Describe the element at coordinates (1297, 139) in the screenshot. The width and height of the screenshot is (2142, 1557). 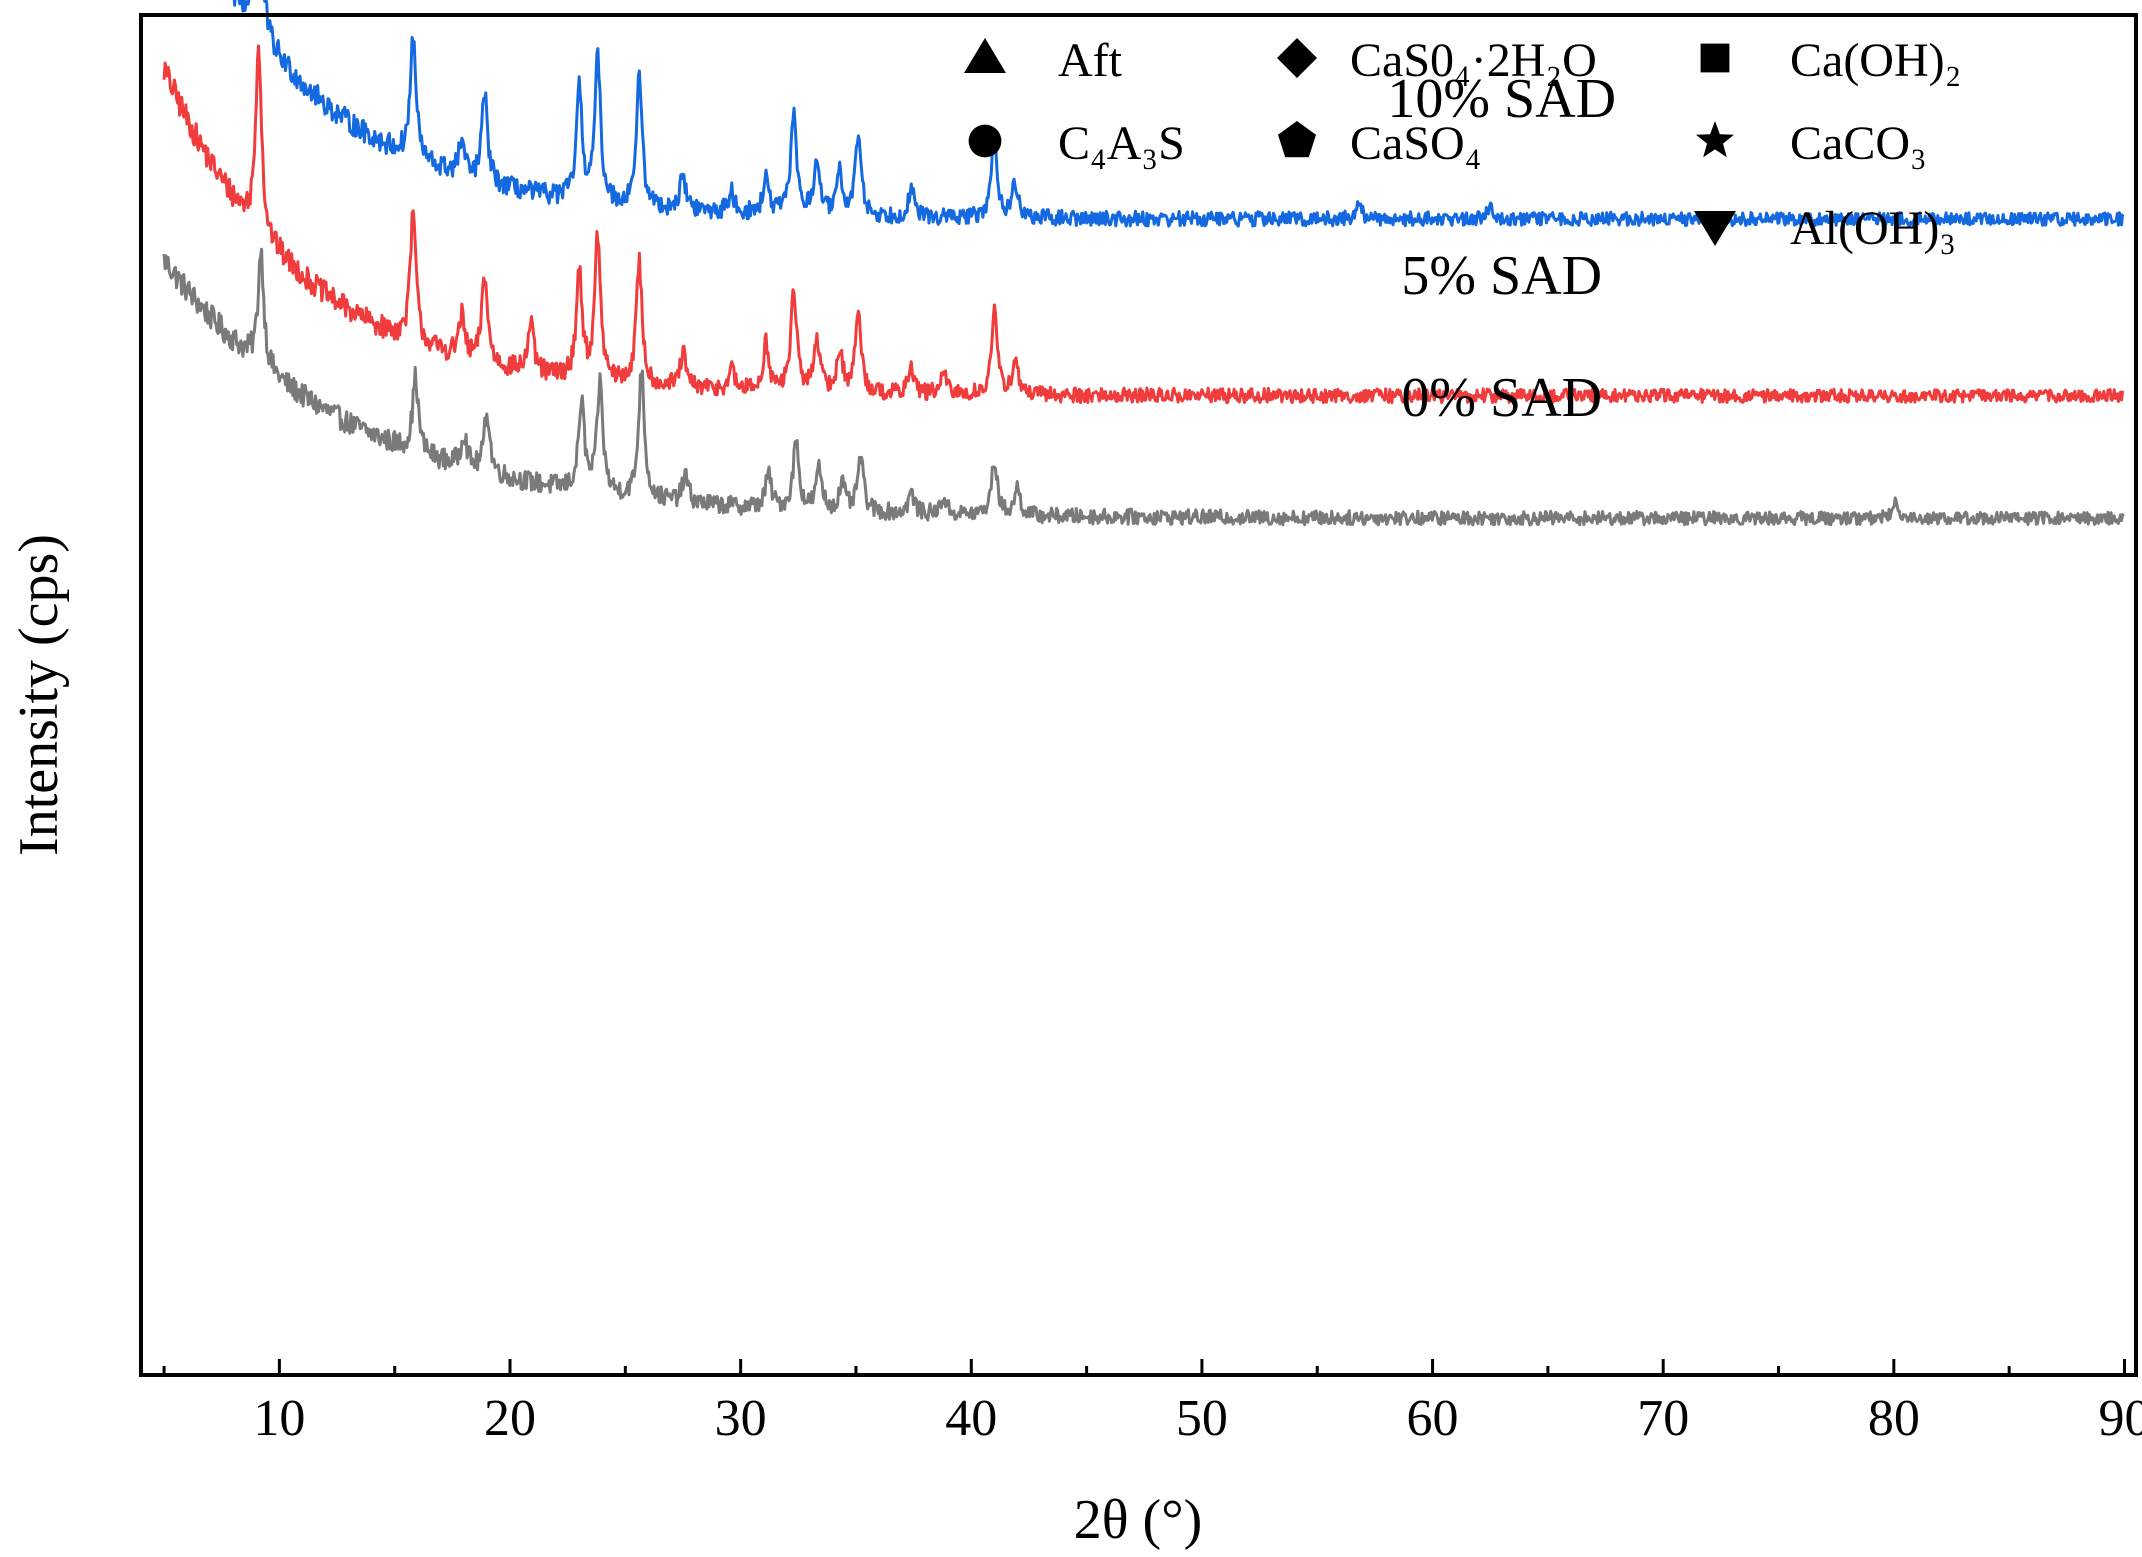
I see `legend-marker-pentagon` at that location.